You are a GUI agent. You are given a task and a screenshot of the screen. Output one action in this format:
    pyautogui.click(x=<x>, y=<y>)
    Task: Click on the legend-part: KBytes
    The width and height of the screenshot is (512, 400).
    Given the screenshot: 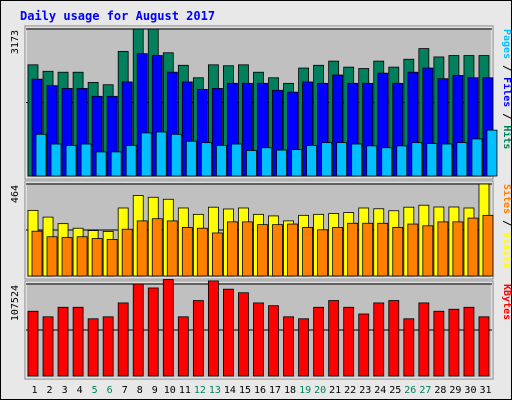 What is the action you would take?
    pyautogui.click(x=506, y=302)
    